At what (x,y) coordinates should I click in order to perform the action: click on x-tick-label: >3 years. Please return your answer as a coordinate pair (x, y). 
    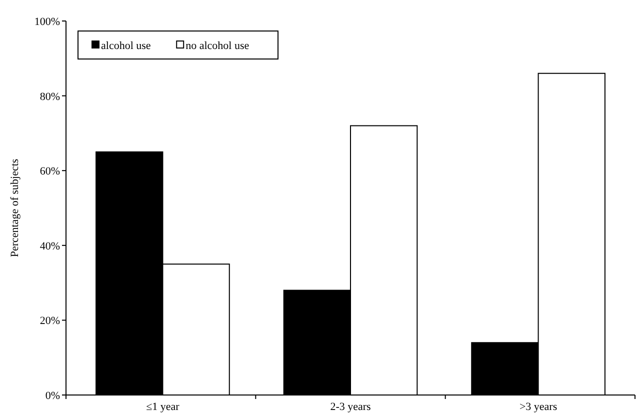
    Looking at the image, I should click on (538, 407).